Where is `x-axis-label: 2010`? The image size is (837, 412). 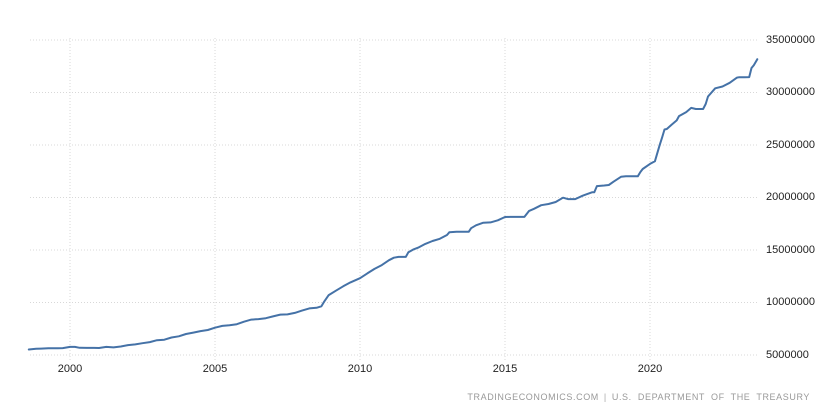
x-axis-label: 2010 is located at coordinates (360, 369).